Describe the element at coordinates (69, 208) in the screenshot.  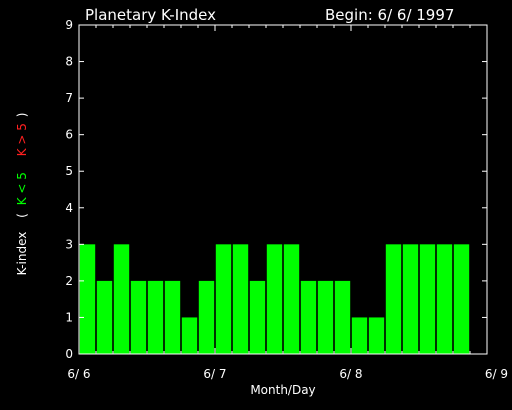
I see `y-tick-label: 4` at that location.